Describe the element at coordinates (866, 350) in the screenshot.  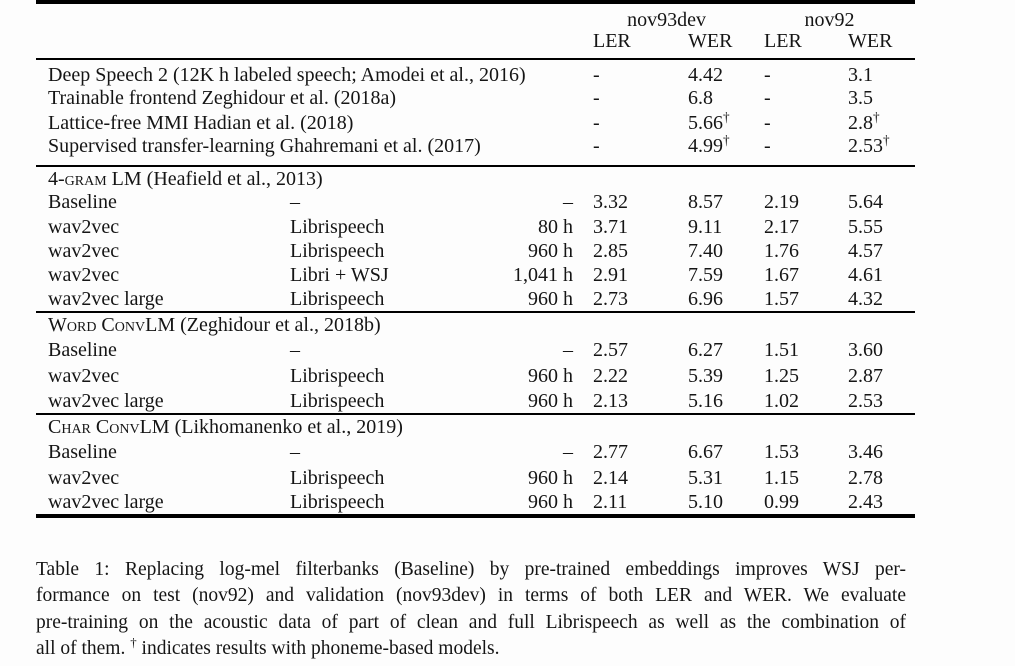
I see `cell-wer-nov92: 3.60` at that location.